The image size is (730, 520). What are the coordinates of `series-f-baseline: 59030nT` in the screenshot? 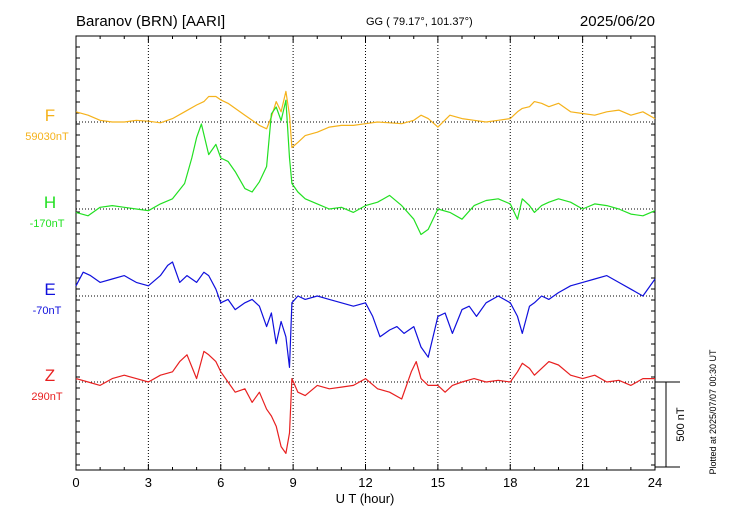 It's located at (47, 137).